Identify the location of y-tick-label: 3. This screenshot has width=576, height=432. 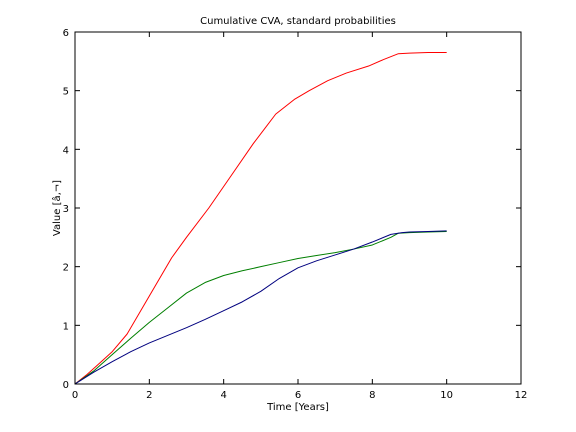
(66, 209).